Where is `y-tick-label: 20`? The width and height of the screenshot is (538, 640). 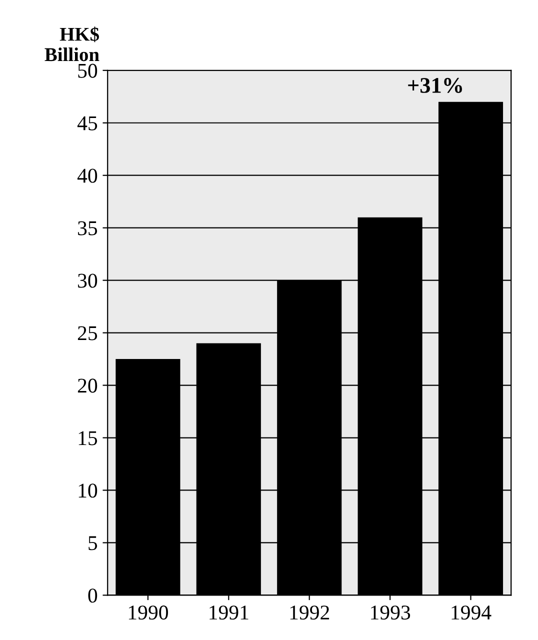 y-tick-label: 20 is located at coordinates (88, 385).